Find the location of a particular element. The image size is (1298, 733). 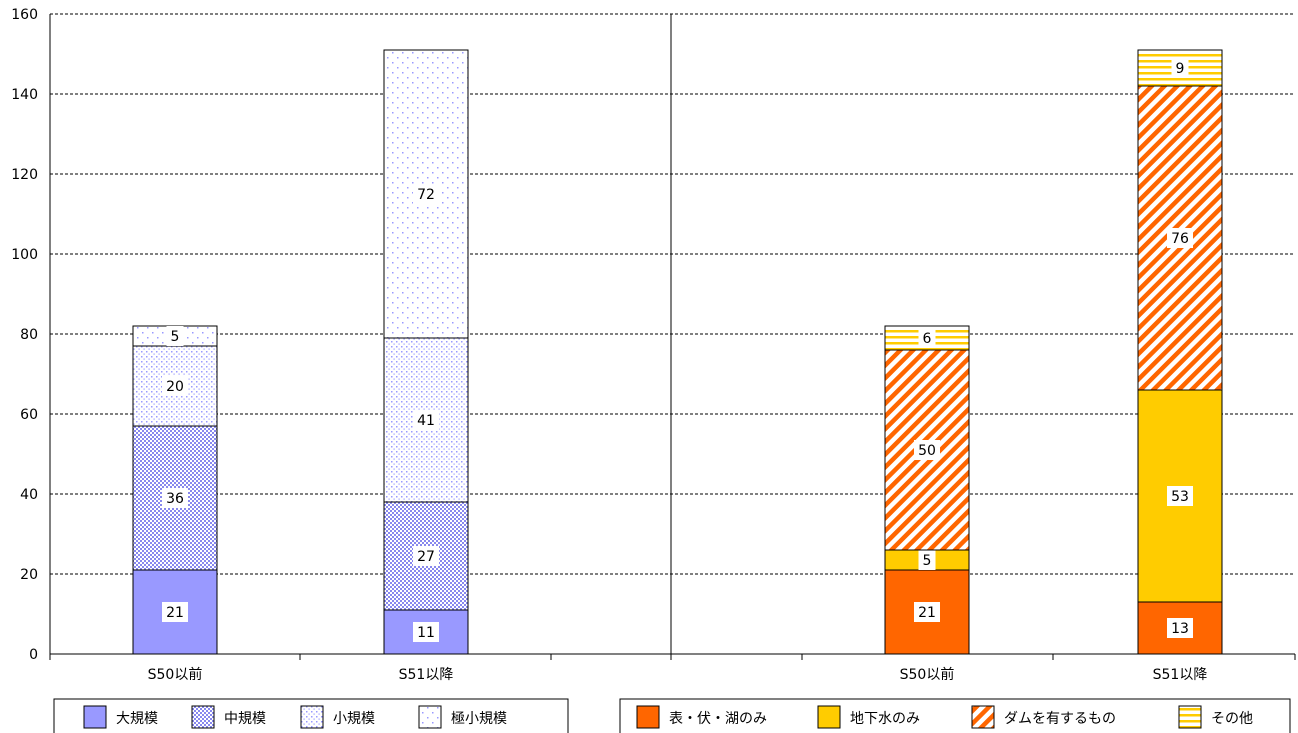

legend-label: 小規模 is located at coordinates (354, 719).